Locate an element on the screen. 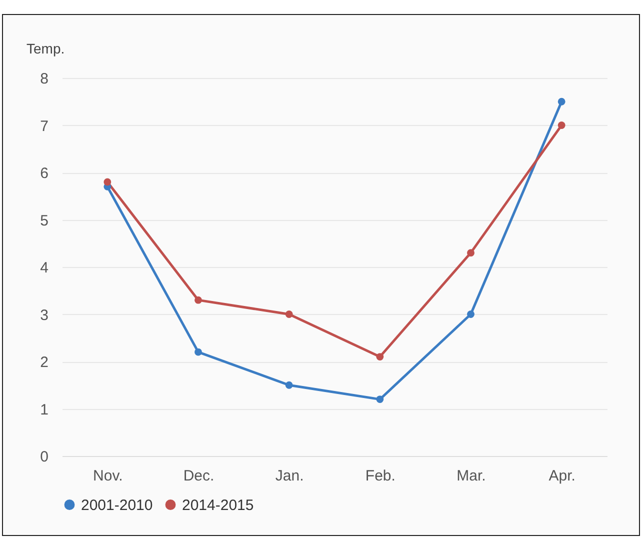  x-tick-label: Feb. is located at coordinates (380, 476).